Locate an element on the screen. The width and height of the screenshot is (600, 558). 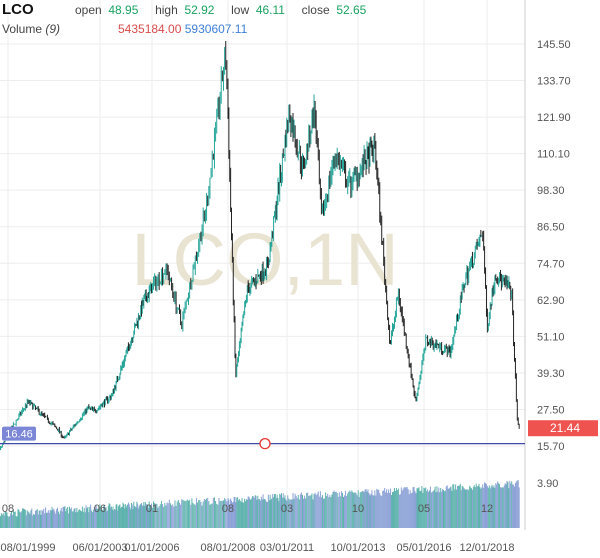
price-tick-label: 133.70 is located at coordinates (554, 82).